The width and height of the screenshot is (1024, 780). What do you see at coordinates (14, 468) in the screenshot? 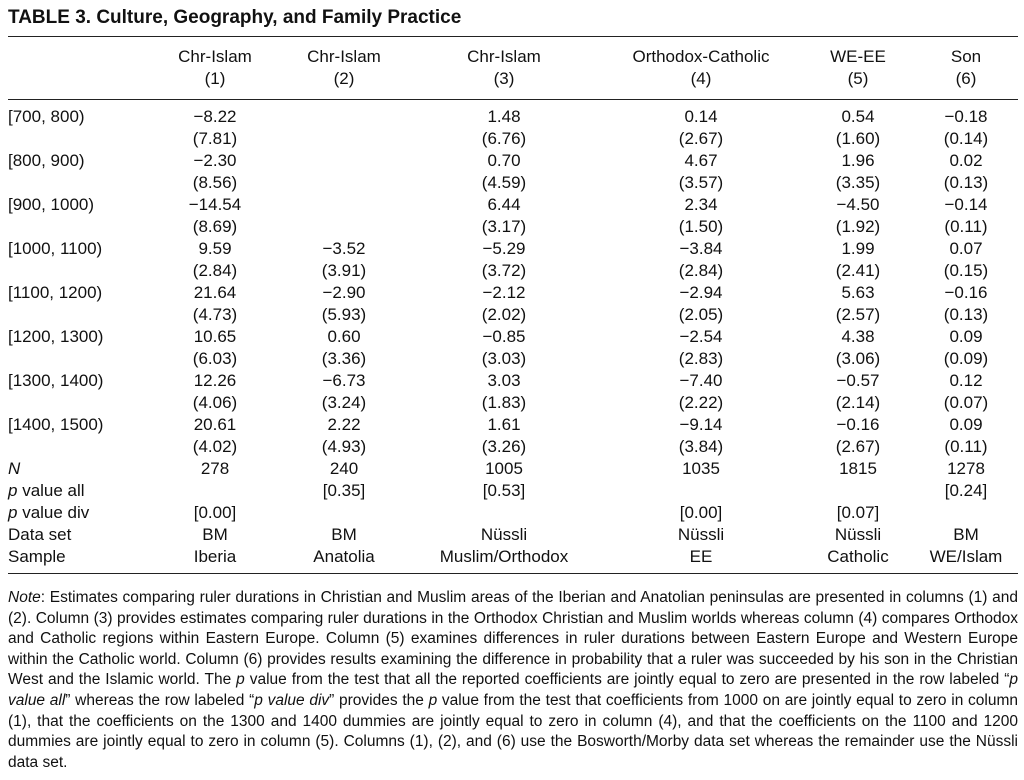
I see `statistic-label-text: N` at bounding box center [14, 468].